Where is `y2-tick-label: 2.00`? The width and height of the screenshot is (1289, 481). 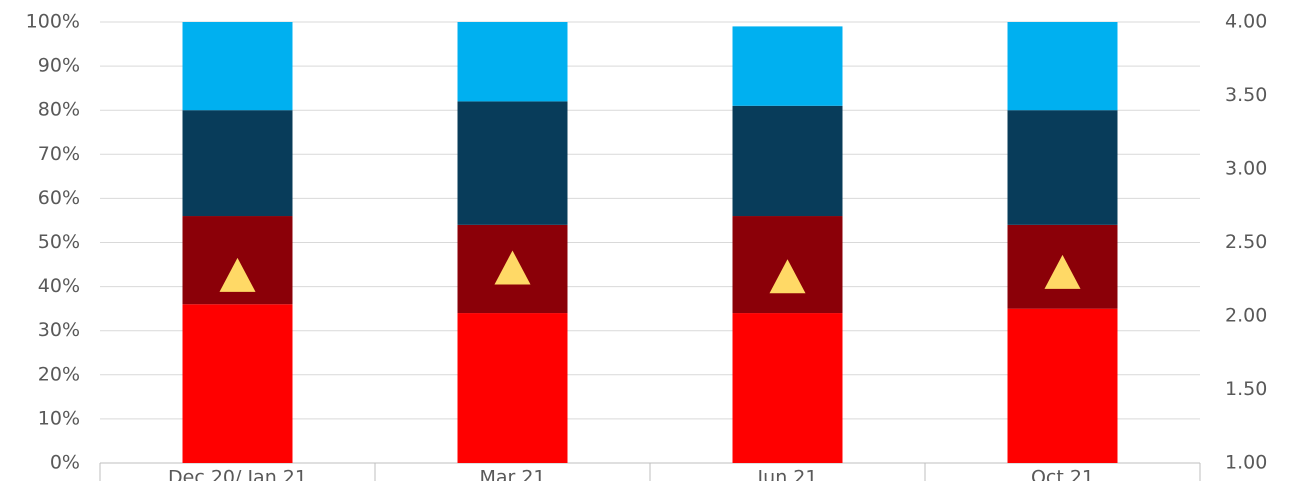 y2-tick-label: 2.00 is located at coordinates (1246, 316).